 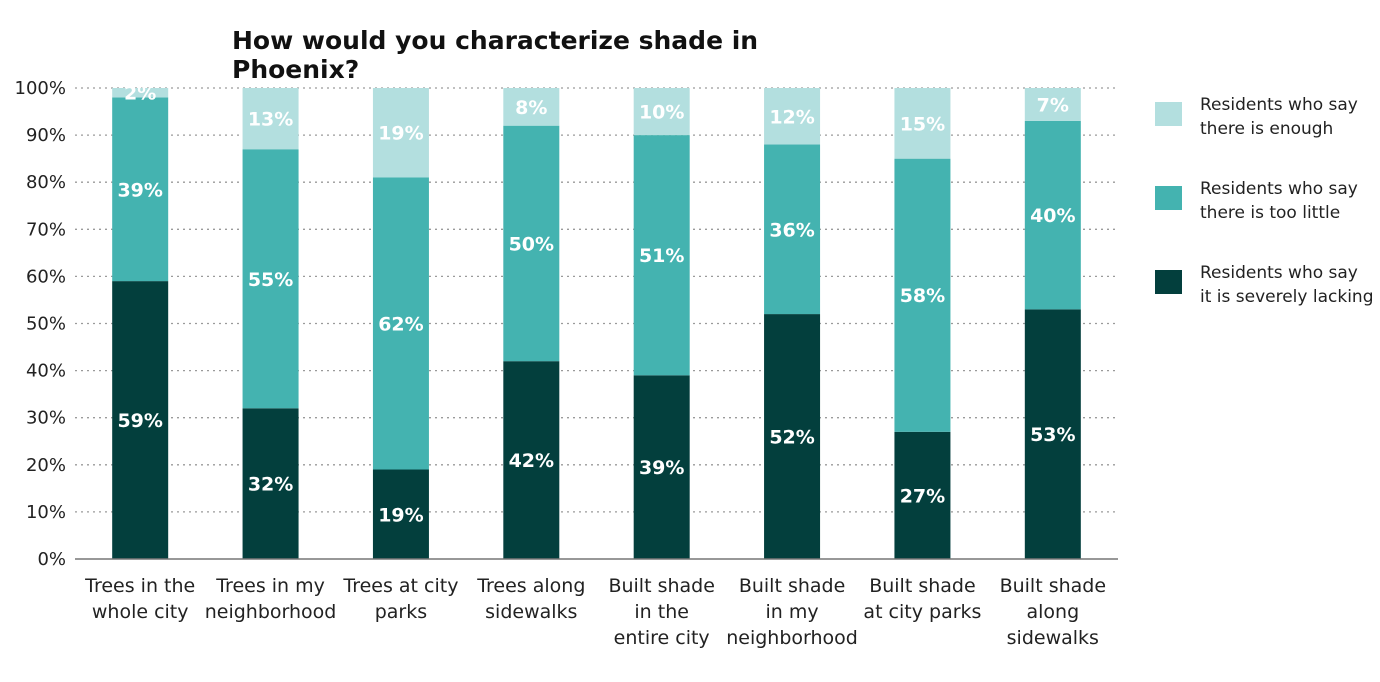 I want to click on x-category-label-line: parks, so click(x=401, y=612).